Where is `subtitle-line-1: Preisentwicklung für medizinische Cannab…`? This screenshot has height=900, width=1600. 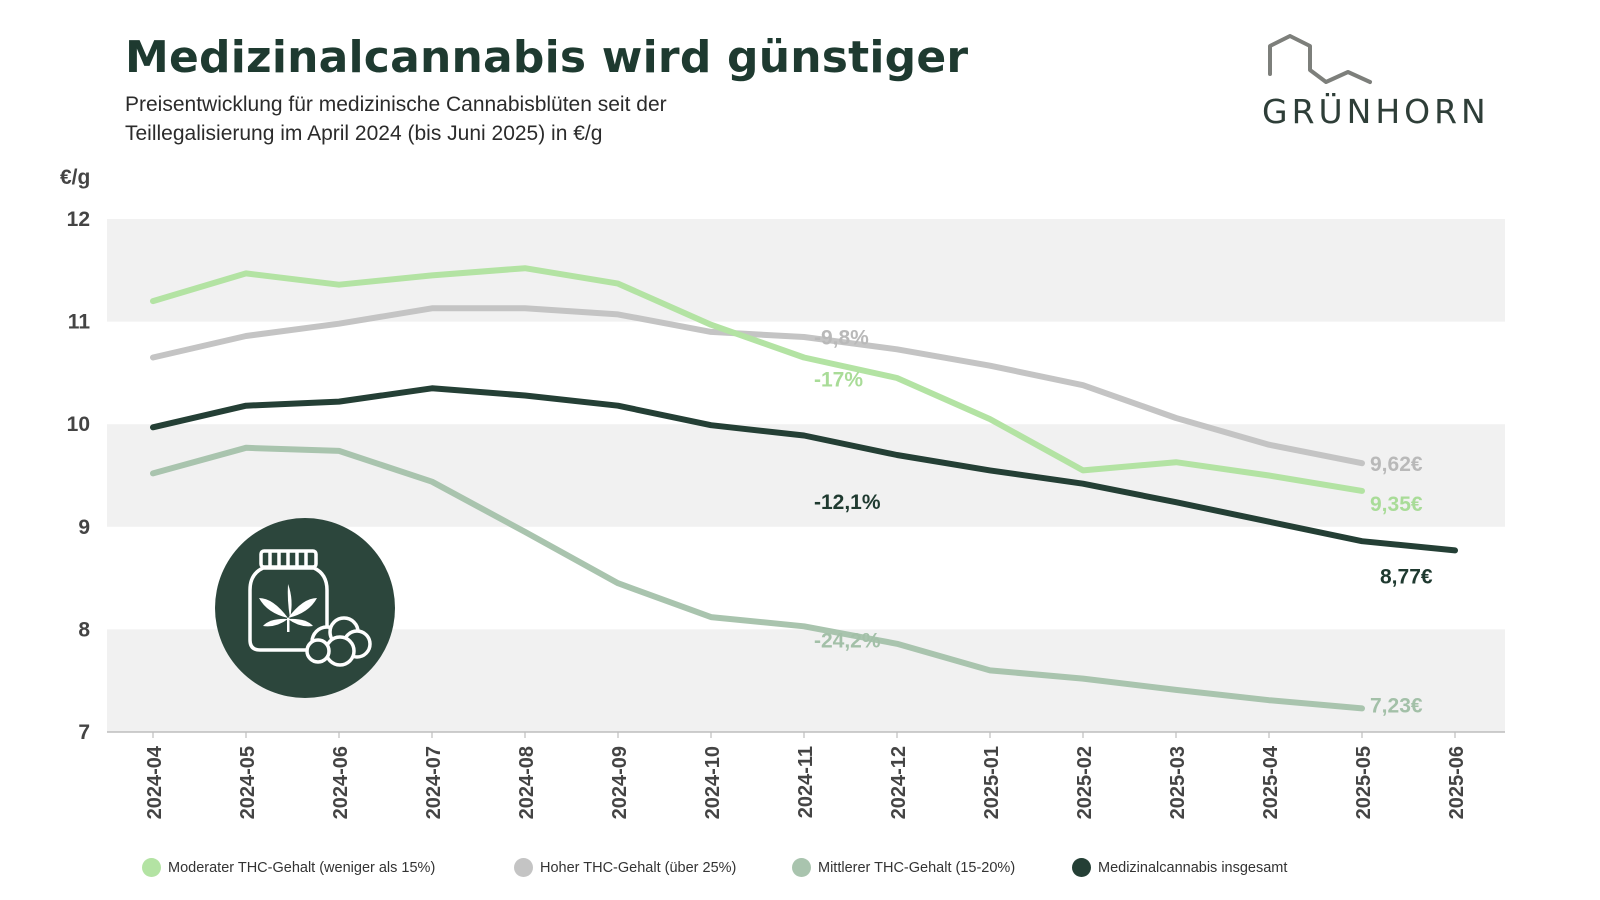
subtitle-line-1: Preisentwicklung für medizinische Cannab… is located at coordinates (396, 104).